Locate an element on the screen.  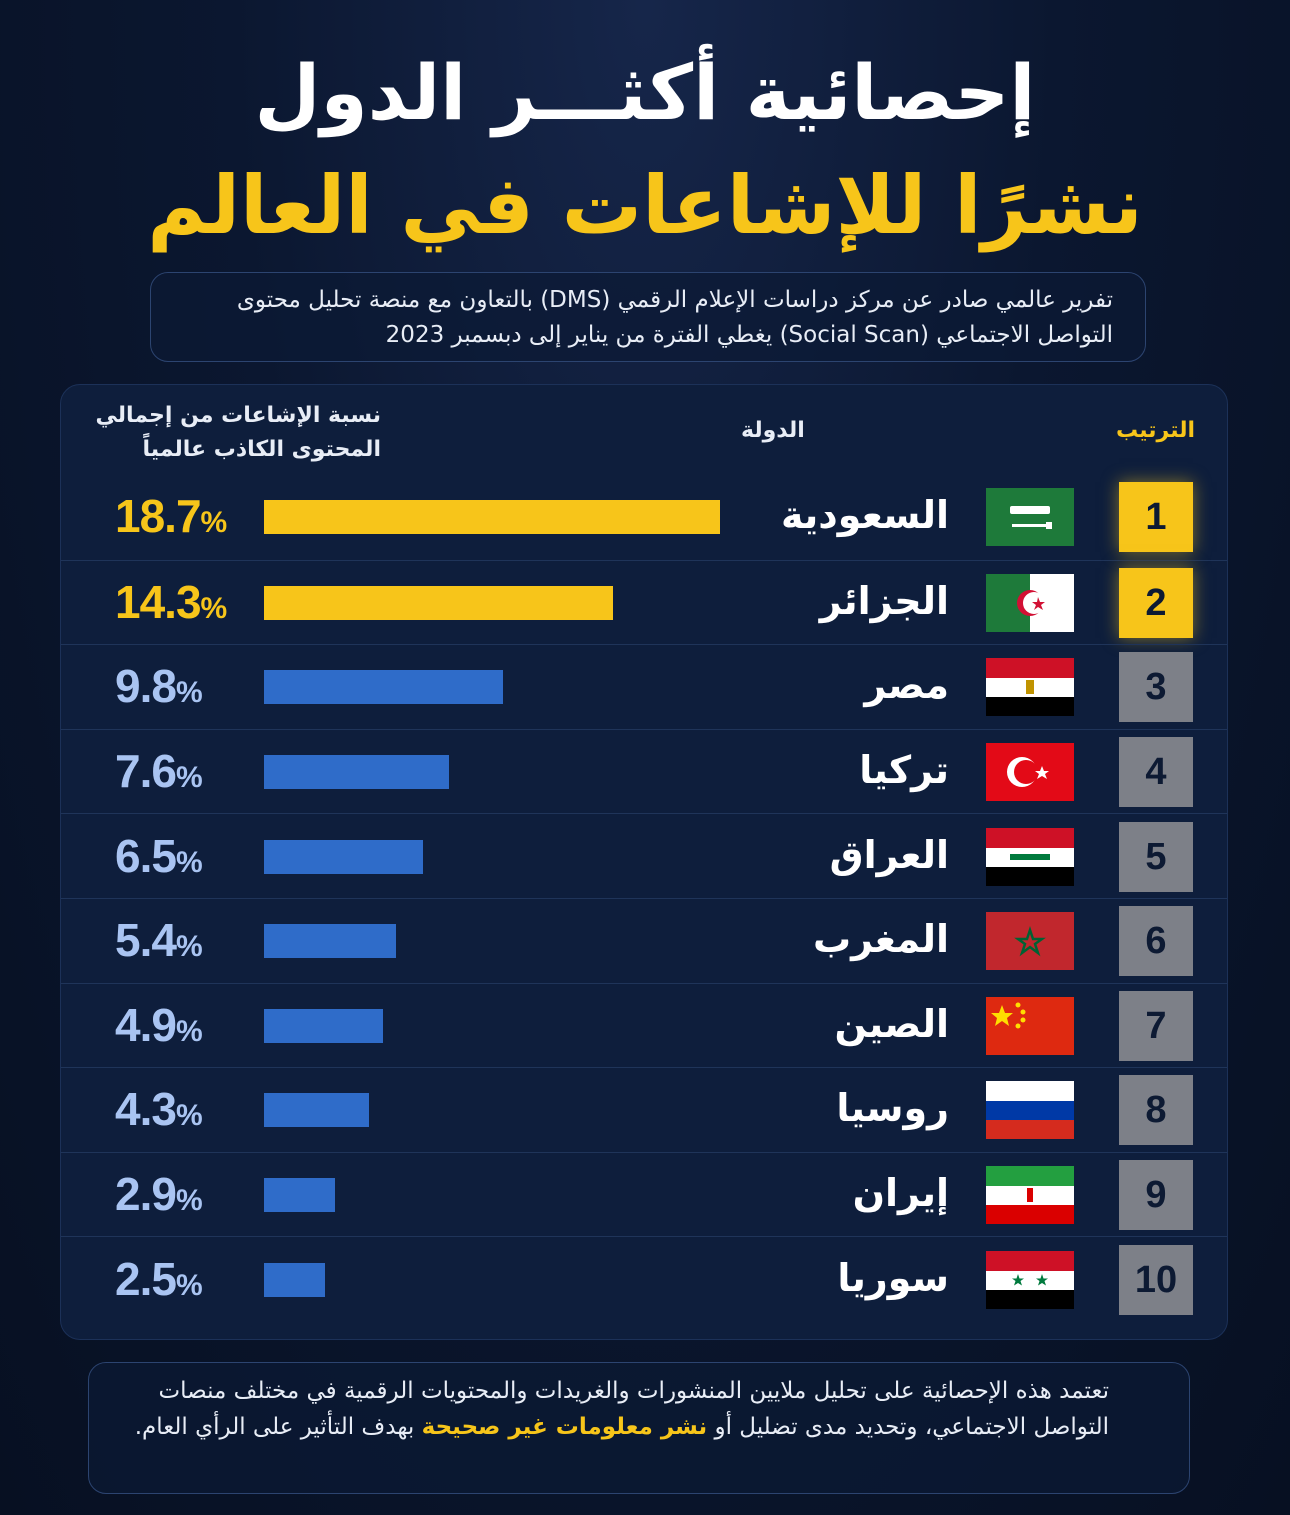
chart-row: 2 الجزائر 14.3% is located at coordinates (644, 602).